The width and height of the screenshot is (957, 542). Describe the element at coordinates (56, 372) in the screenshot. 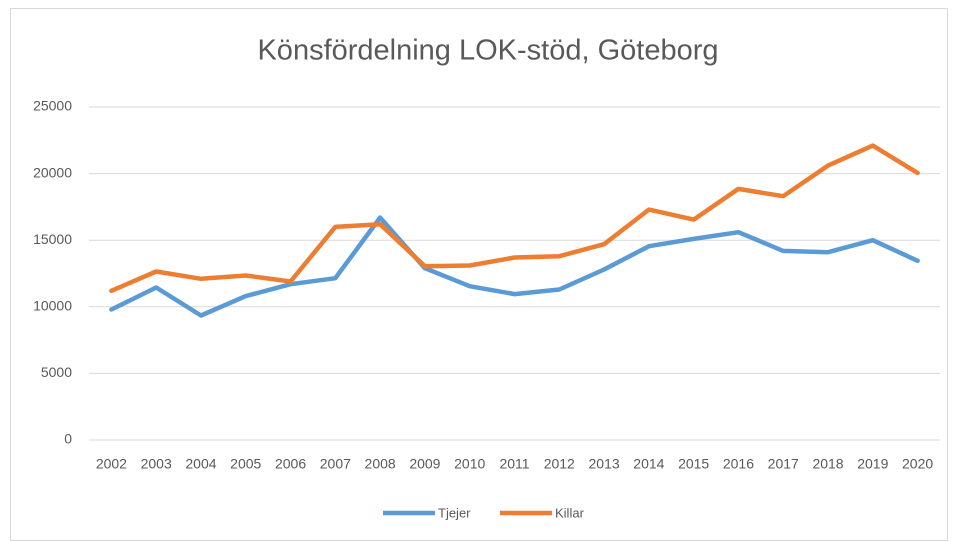

I see `y-tick-label: 5000` at that location.